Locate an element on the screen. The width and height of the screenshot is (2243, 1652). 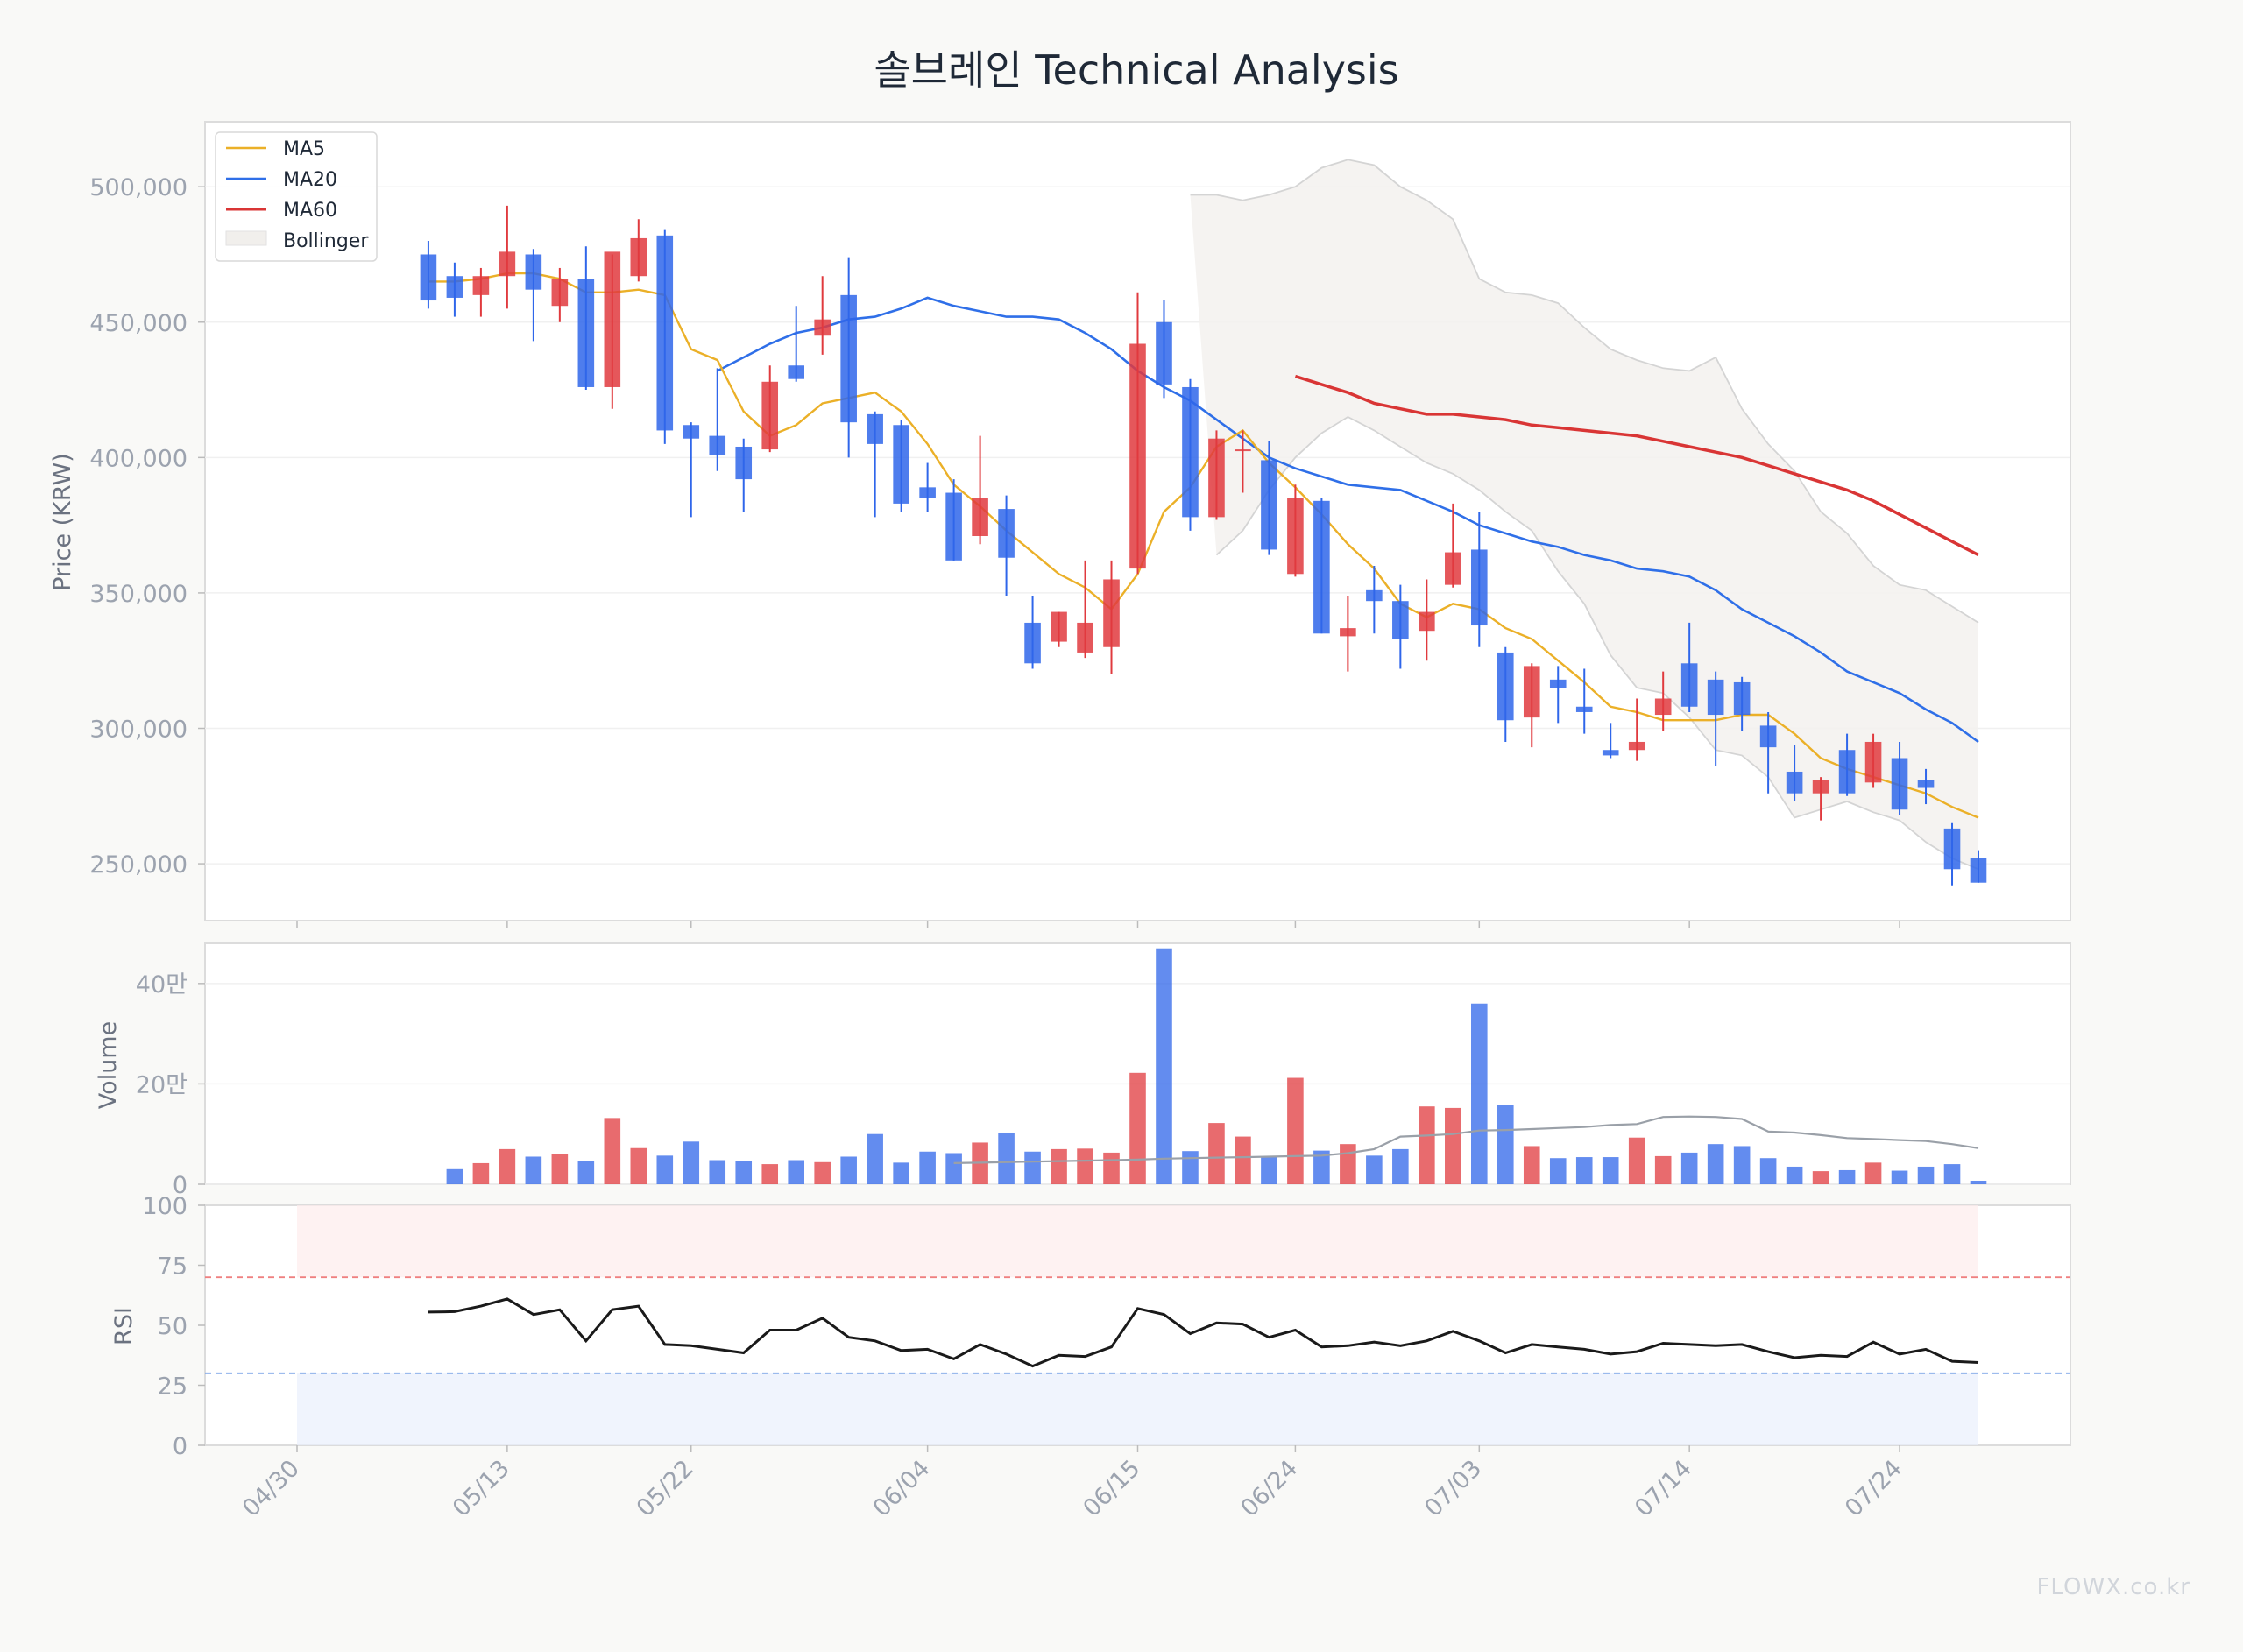
x-tick-label: 06/15 is located at coordinates (1112, 1488).